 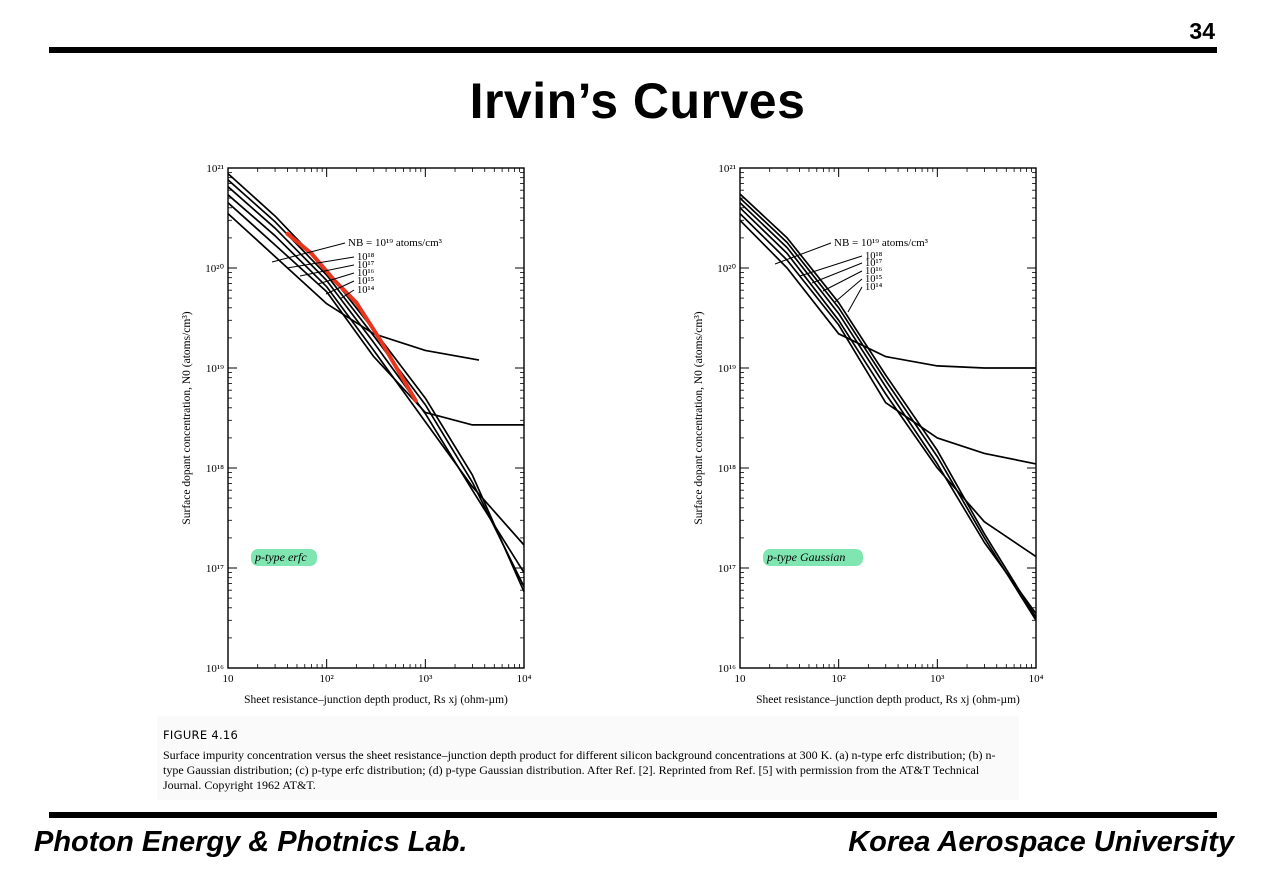 I want to click on top-divider, so click(x=633, y=50).